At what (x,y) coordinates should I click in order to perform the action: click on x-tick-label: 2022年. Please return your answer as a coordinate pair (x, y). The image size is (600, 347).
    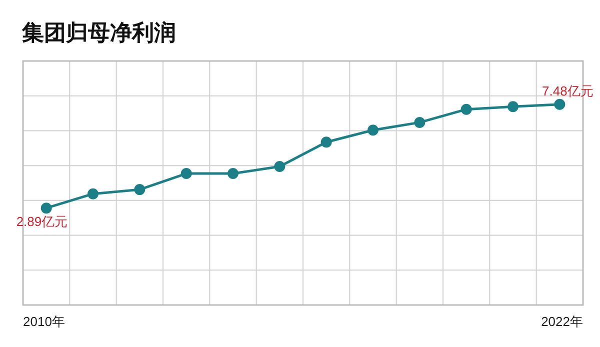
    Looking at the image, I should click on (562, 321).